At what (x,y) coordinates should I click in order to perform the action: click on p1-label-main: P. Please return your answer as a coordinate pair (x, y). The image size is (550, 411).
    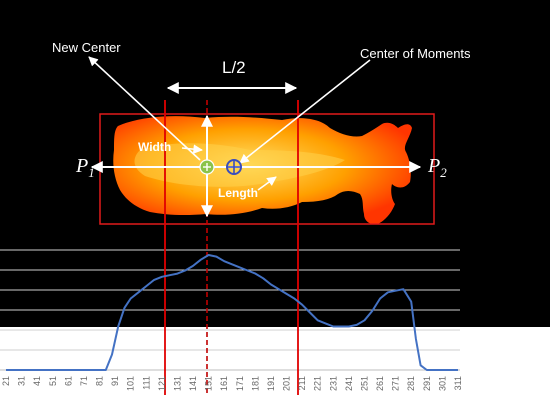
    Looking at the image, I should click on (81, 166).